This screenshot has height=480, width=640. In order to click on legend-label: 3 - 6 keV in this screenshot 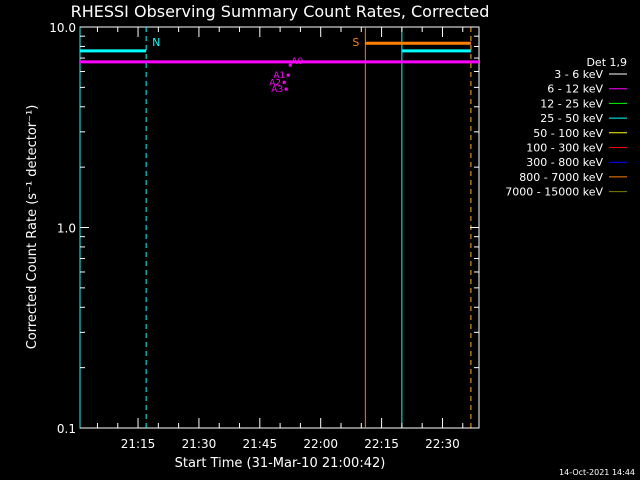, I will do `click(578, 74)`.